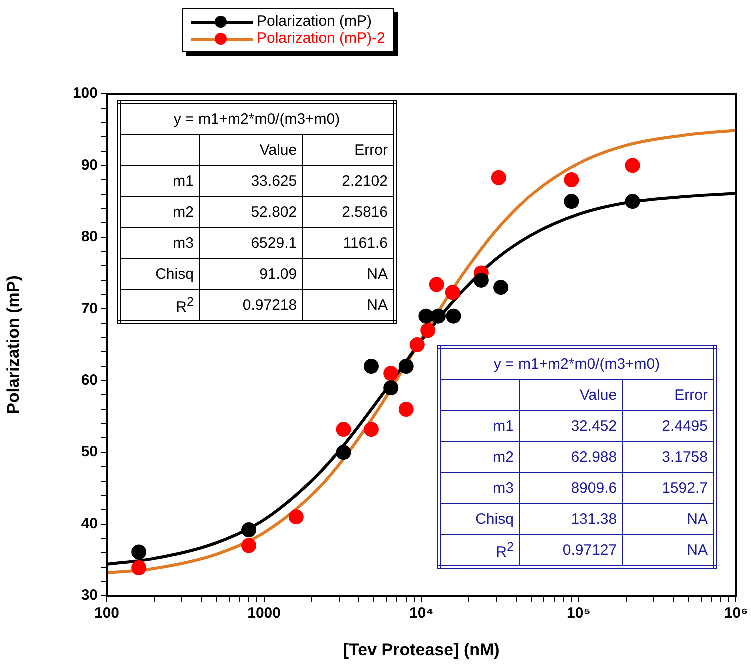  Describe the element at coordinates (264, 613) in the screenshot. I see `x-tick-label: 1000` at that location.